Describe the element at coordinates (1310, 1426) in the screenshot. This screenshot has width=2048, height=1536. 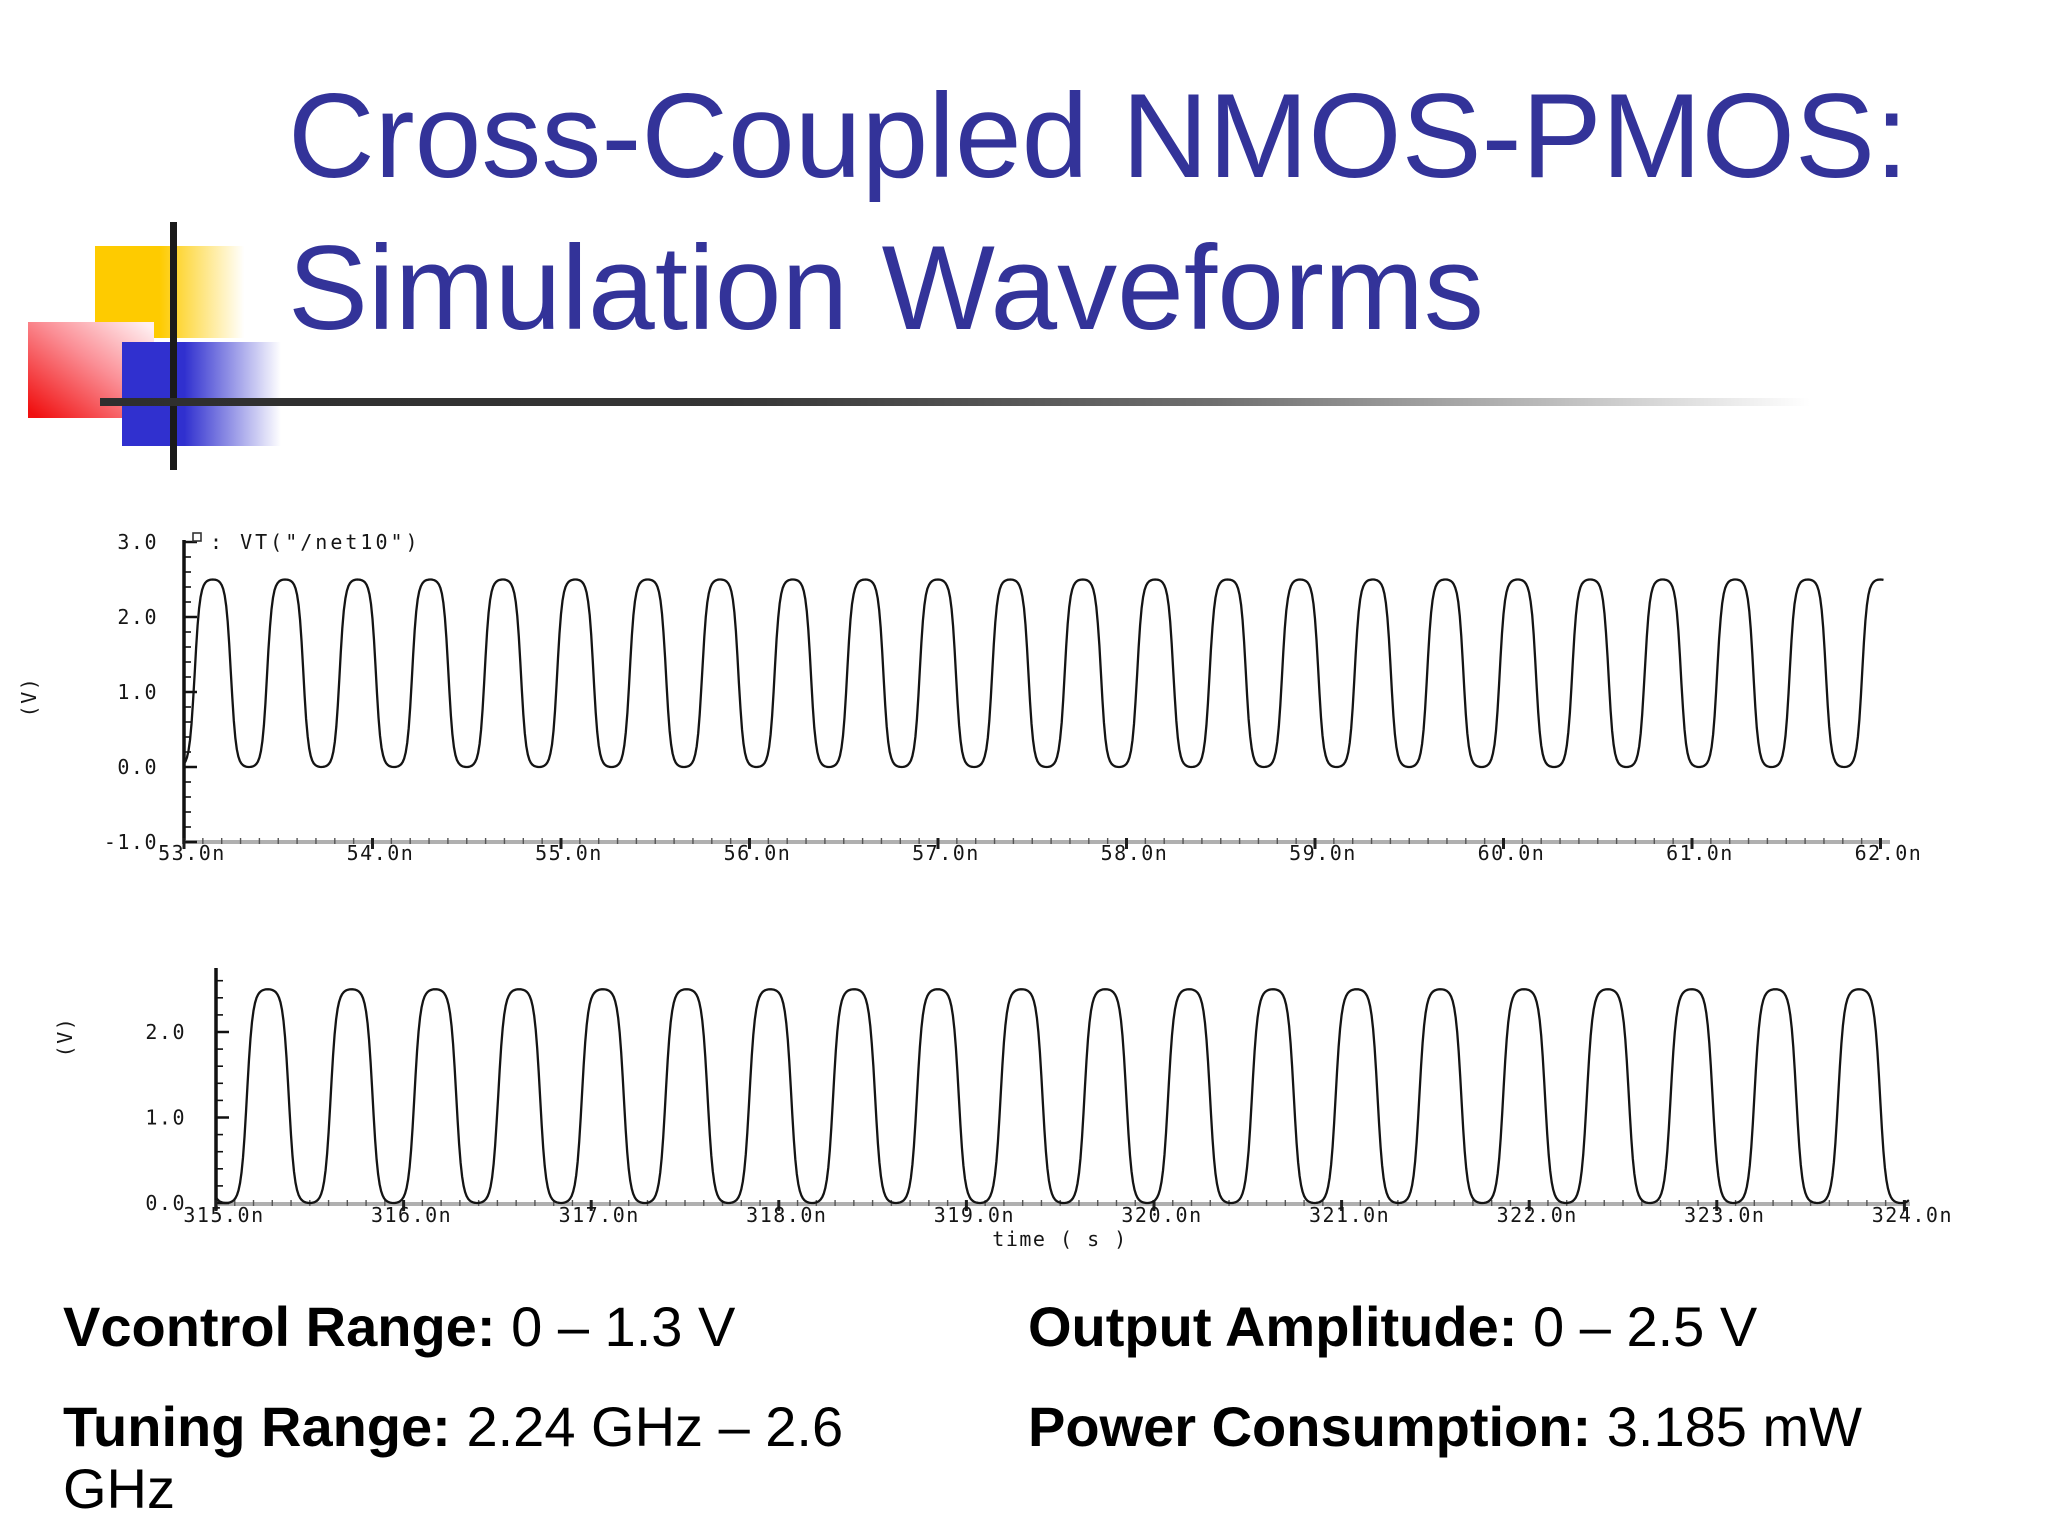
I see `spec-label-power: Power Consumption:` at that location.